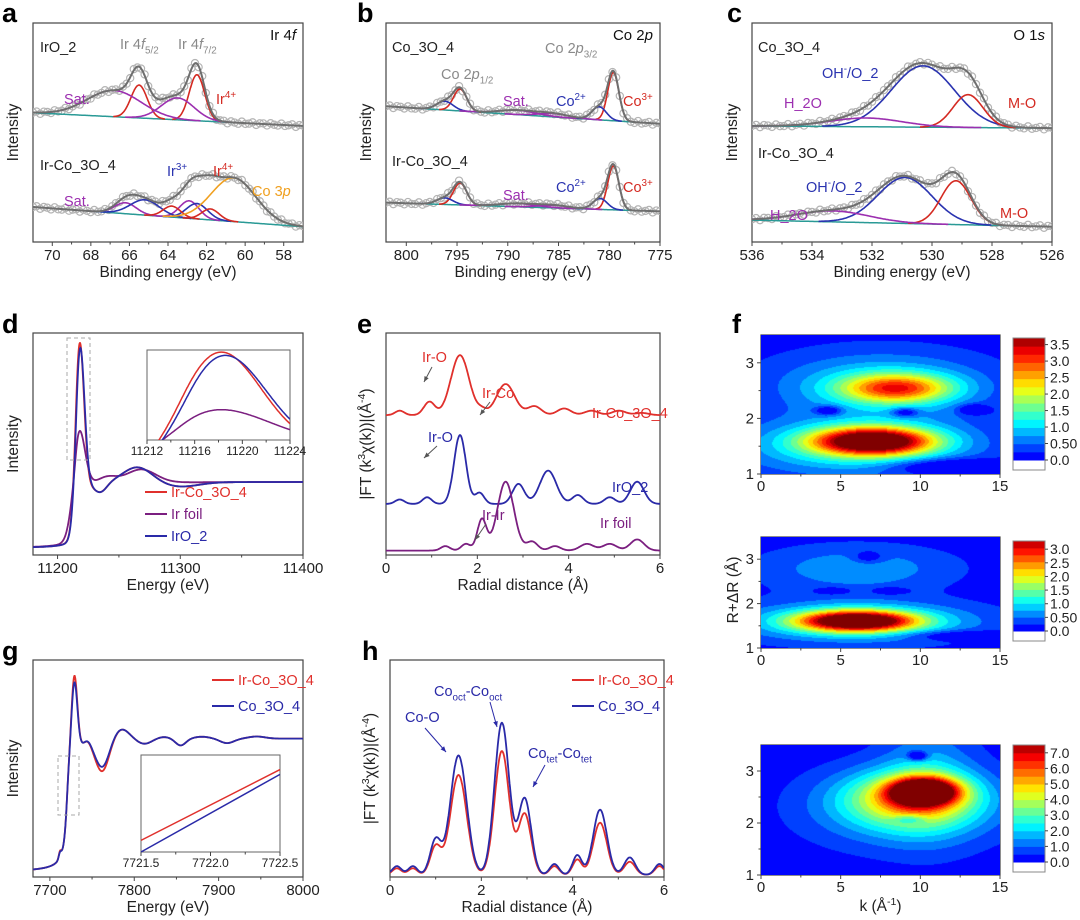  Describe the element at coordinates (134, 890) in the screenshot. I see `text-segment: 7800` at that location.